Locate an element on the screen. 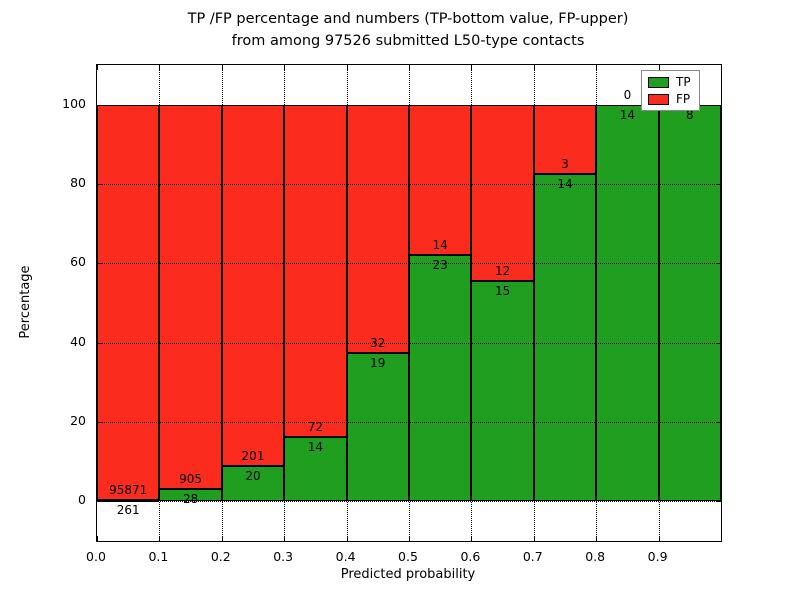 The height and width of the screenshot is (600, 800). fp-count-label: 3 is located at coordinates (565, 164).